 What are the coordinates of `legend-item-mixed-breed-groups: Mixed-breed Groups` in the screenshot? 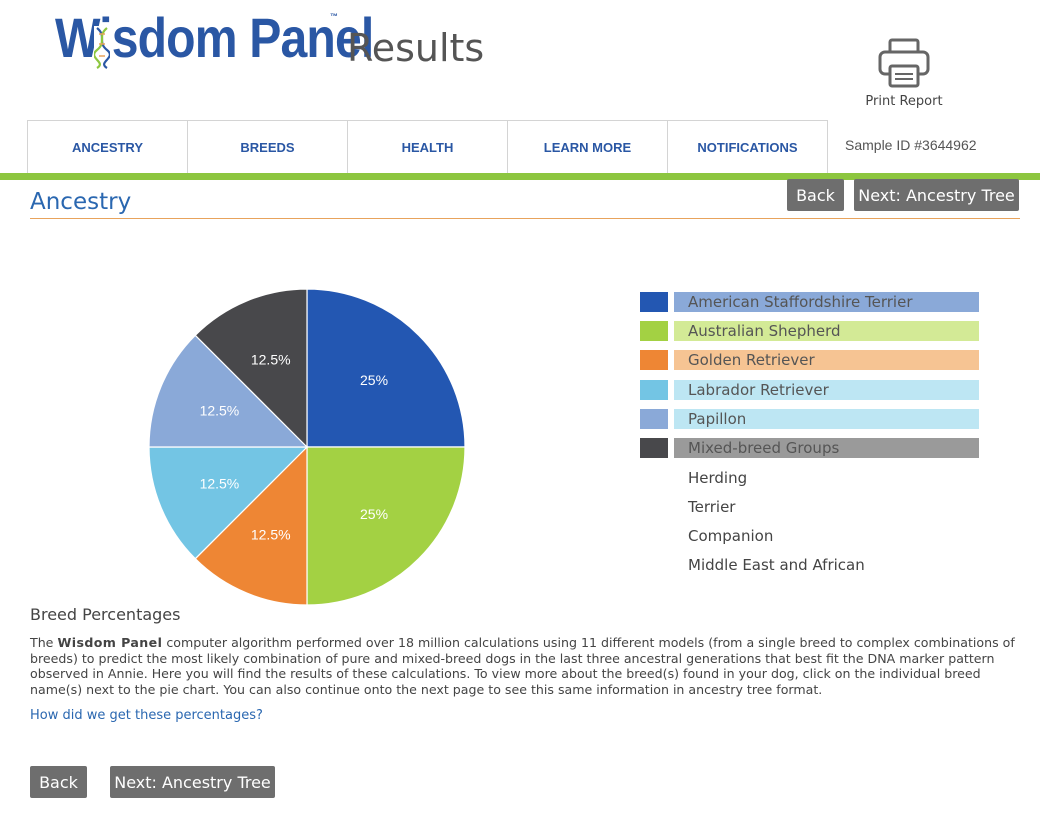 It's located at (810, 452).